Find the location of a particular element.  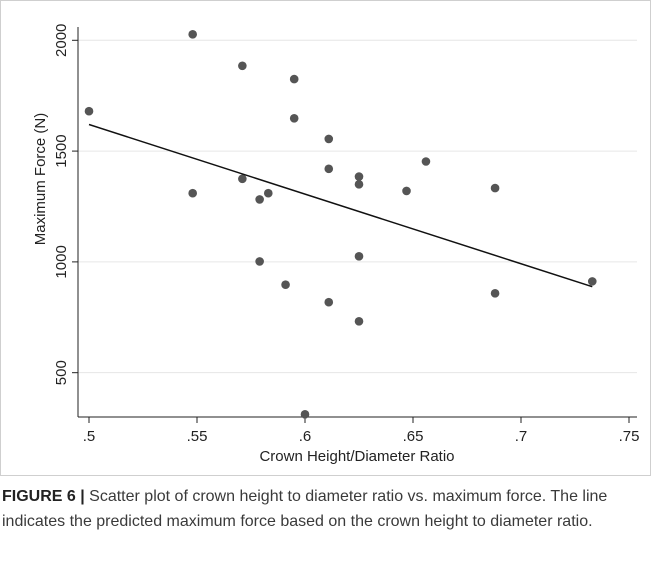

x-tick-label: .55 is located at coordinates (197, 436).